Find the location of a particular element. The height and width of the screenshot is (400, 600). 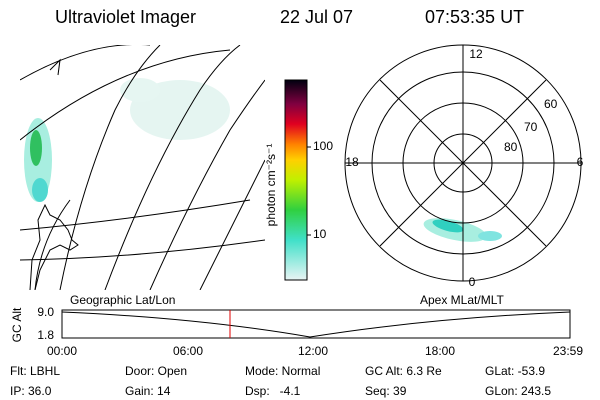

mlt-label: 12 is located at coordinates (476, 54).